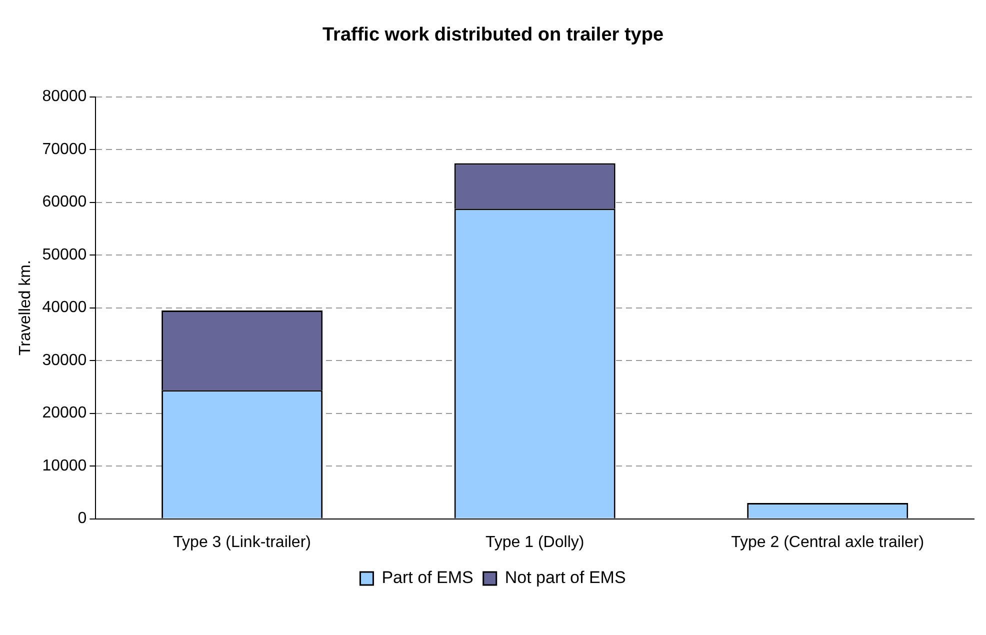 The height and width of the screenshot is (635, 986). I want to click on y-tick-label: 50000, so click(64, 255).